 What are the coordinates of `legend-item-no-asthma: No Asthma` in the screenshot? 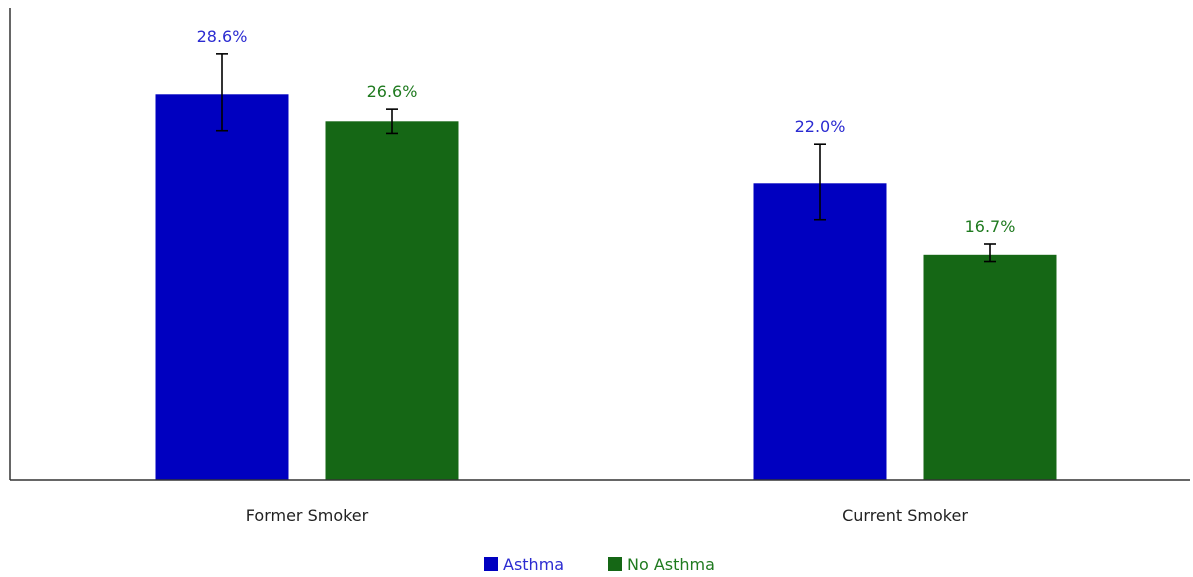 It's located at (661, 564).